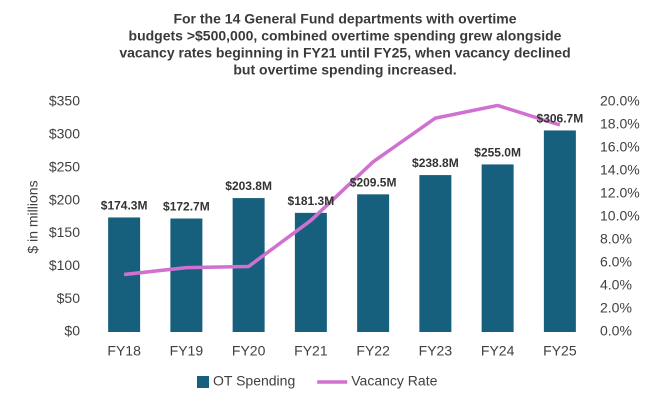 The height and width of the screenshot is (411, 668). I want to click on x-tick-label: FY24, so click(498, 351).